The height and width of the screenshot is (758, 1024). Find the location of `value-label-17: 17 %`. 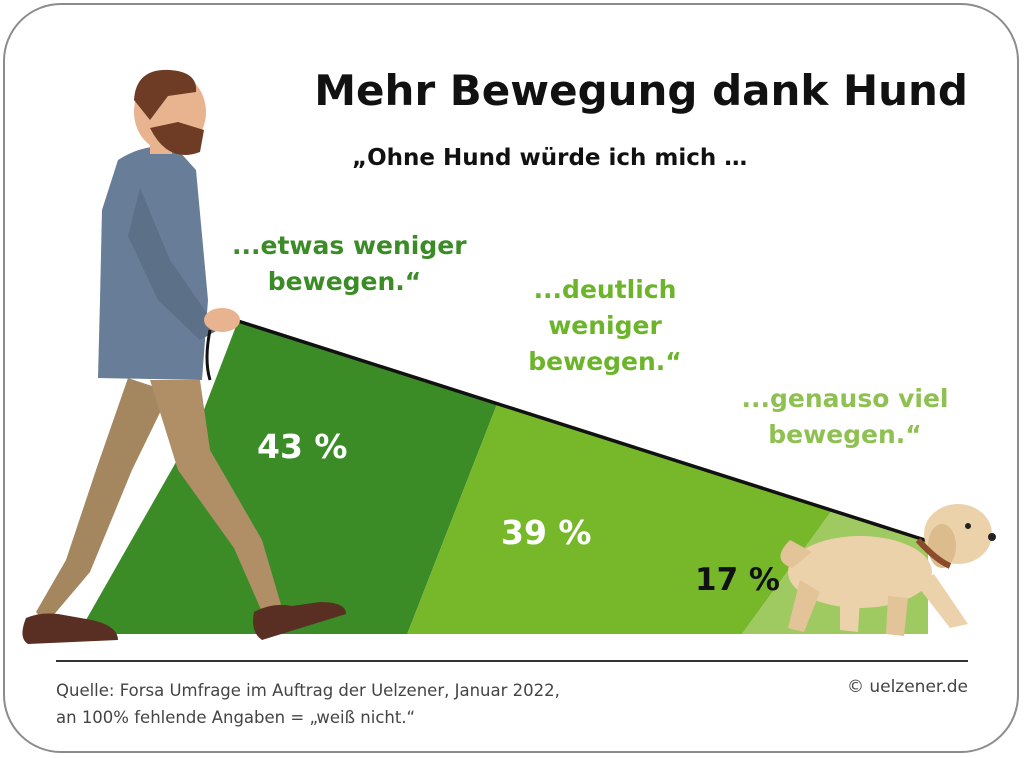

value-label-17: 17 % is located at coordinates (737, 580).